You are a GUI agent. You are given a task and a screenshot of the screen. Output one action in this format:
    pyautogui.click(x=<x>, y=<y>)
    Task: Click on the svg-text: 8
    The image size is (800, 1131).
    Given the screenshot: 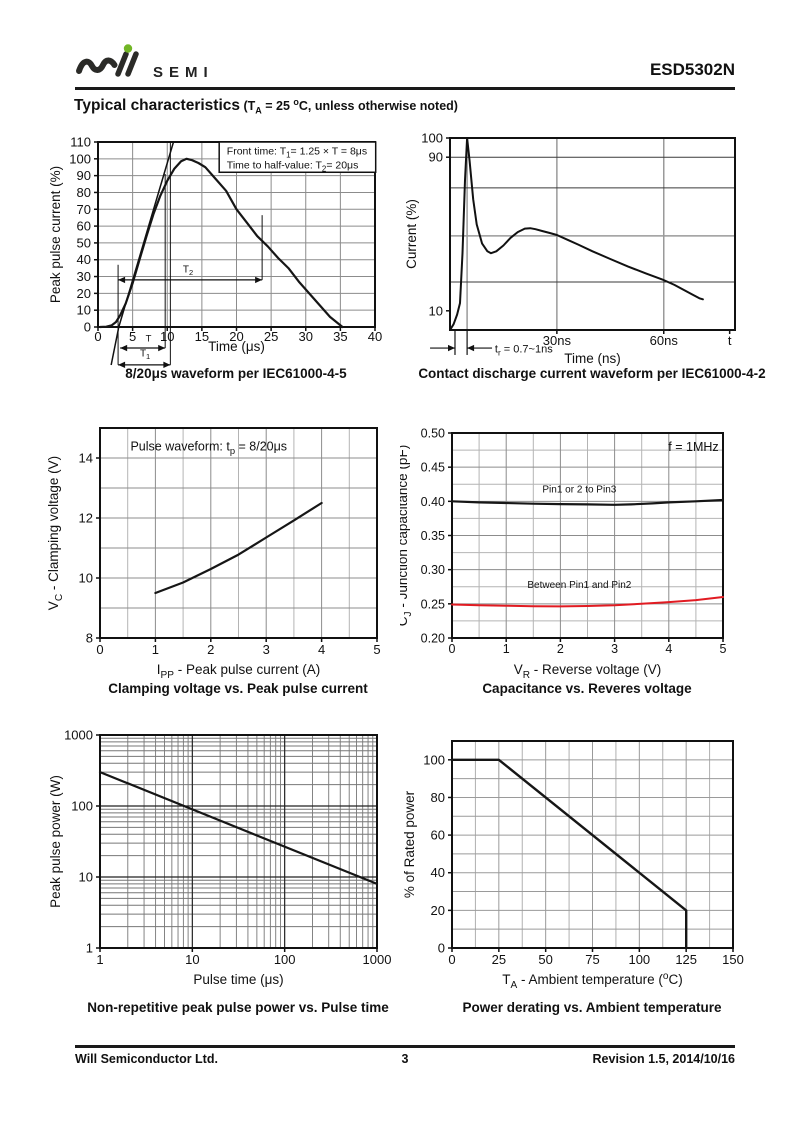 What is the action you would take?
    pyautogui.click(x=89, y=638)
    